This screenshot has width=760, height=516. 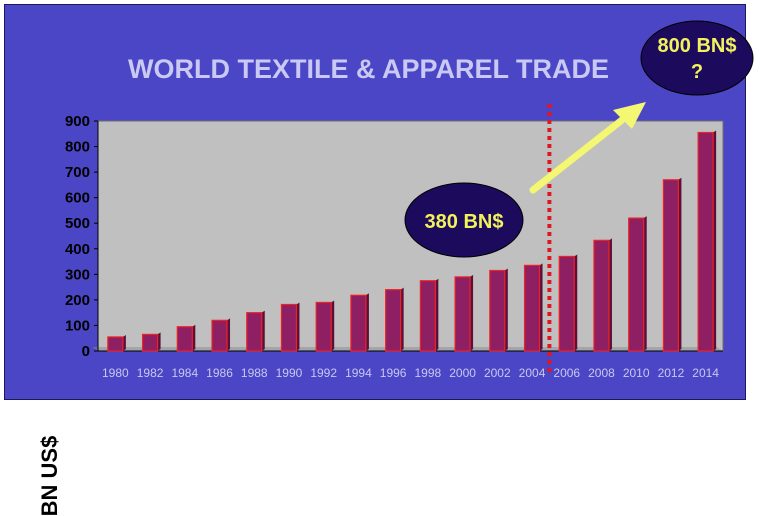 What do you see at coordinates (150, 373) in the screenshot?
I see `x-tick-label: 1982` at bounding box center [150, 373].